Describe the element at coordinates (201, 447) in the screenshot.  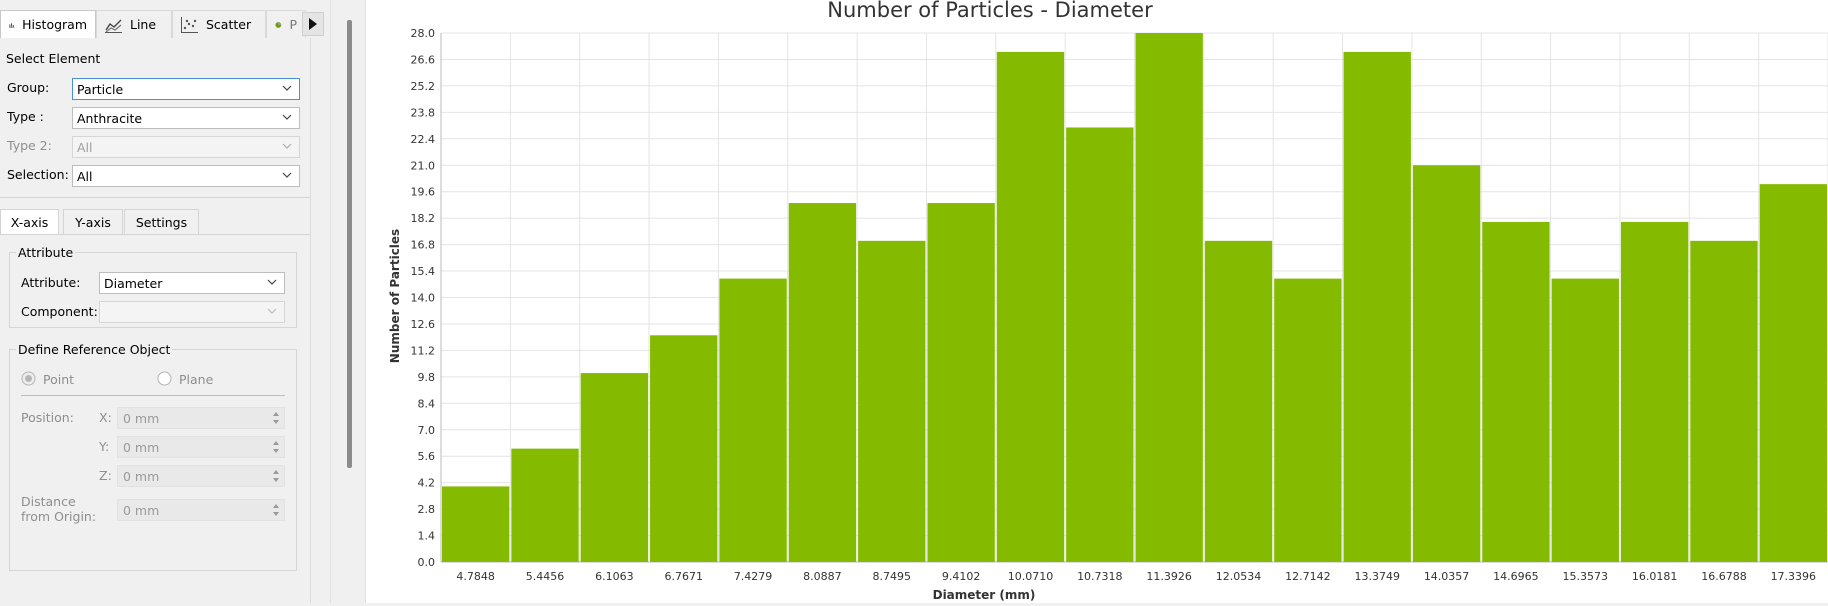
I see `position-y-field: 0 mm` at that location.